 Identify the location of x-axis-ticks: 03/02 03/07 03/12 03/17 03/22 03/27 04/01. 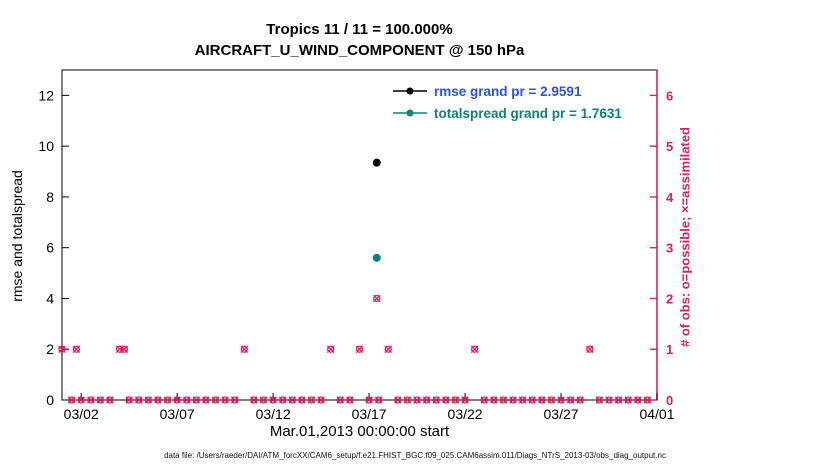
(369, 407).